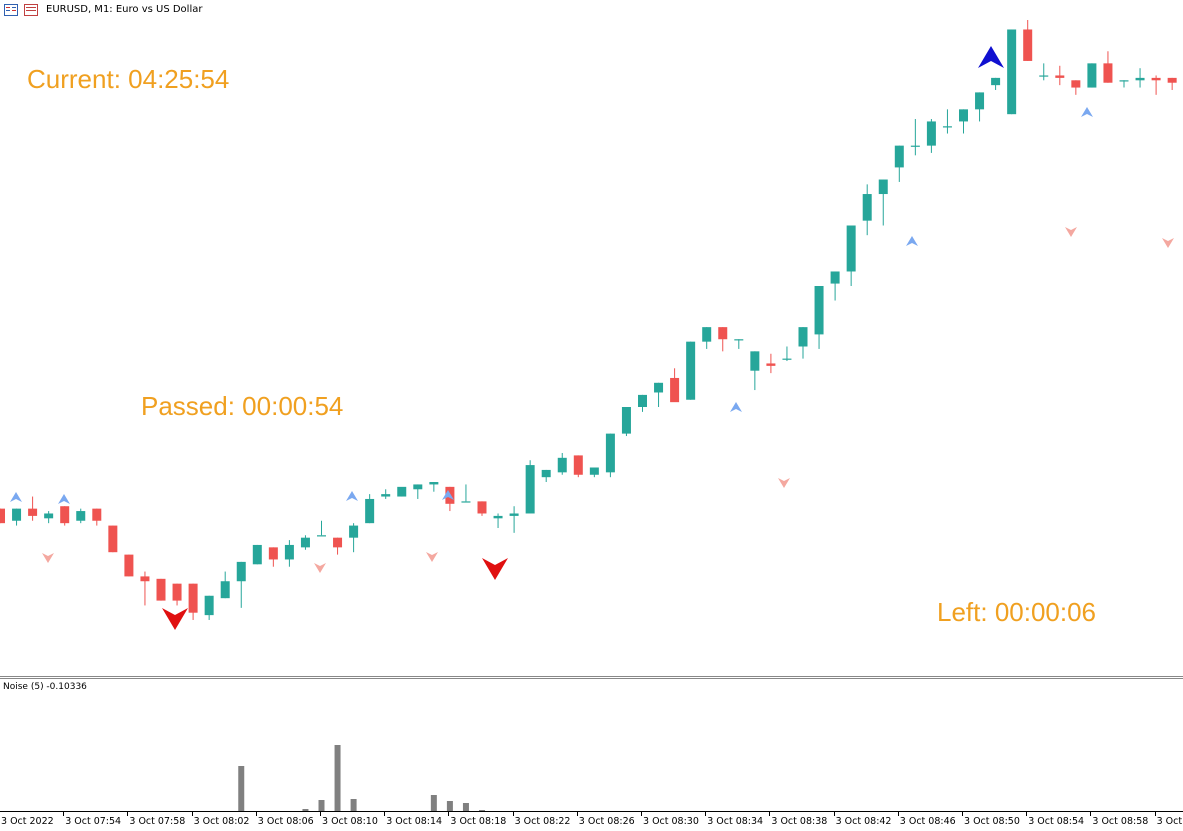  I want to click on axis-tick-label: 3 Oct 08:18, so click(478, 821).